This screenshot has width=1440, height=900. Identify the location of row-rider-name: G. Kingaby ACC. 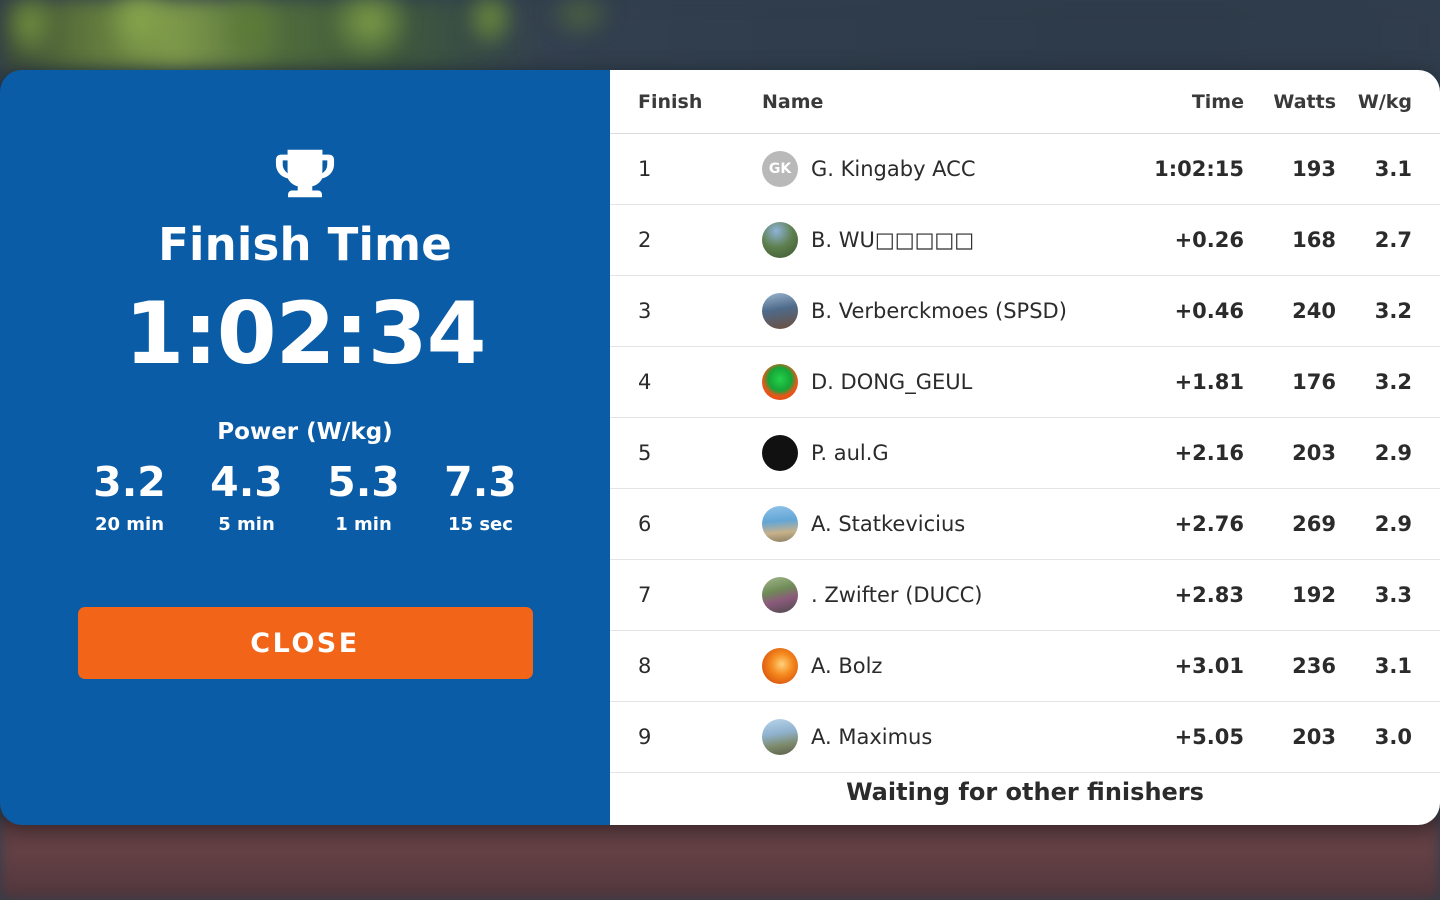
(893, 169).